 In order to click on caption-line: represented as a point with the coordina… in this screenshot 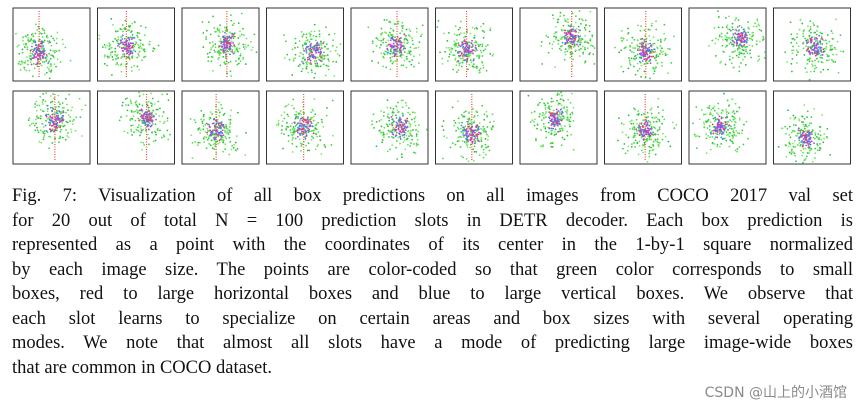, I will do `click(432, 245)`.